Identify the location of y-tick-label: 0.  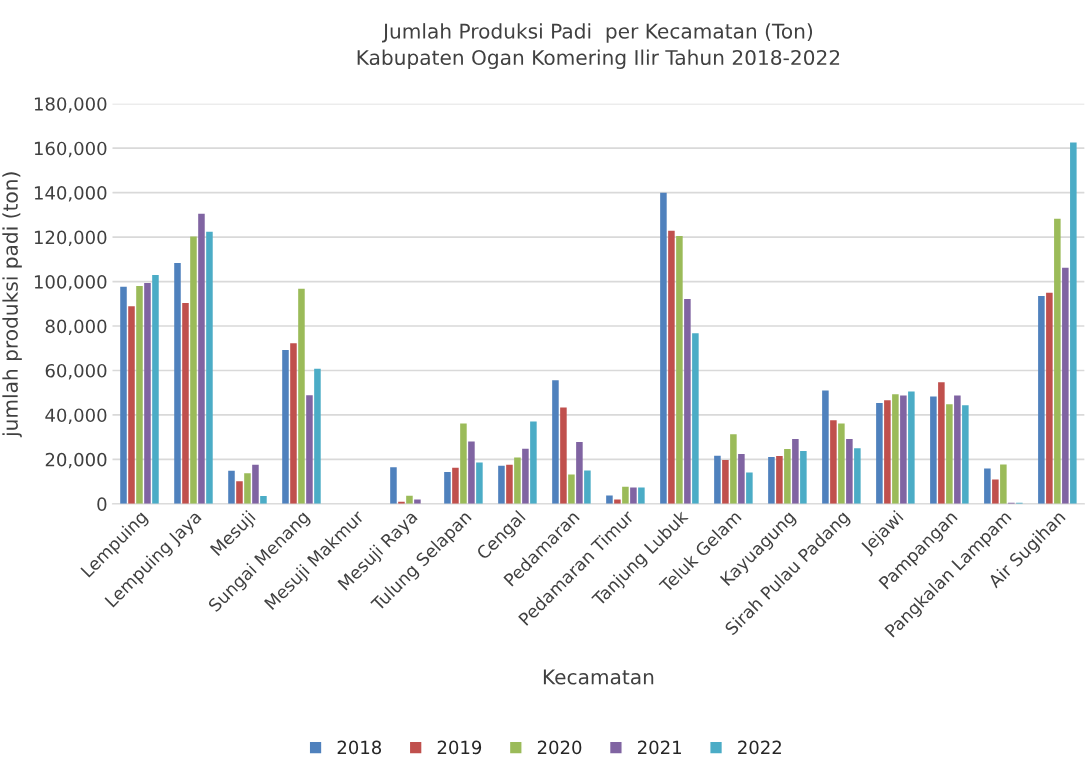
(102, 504).